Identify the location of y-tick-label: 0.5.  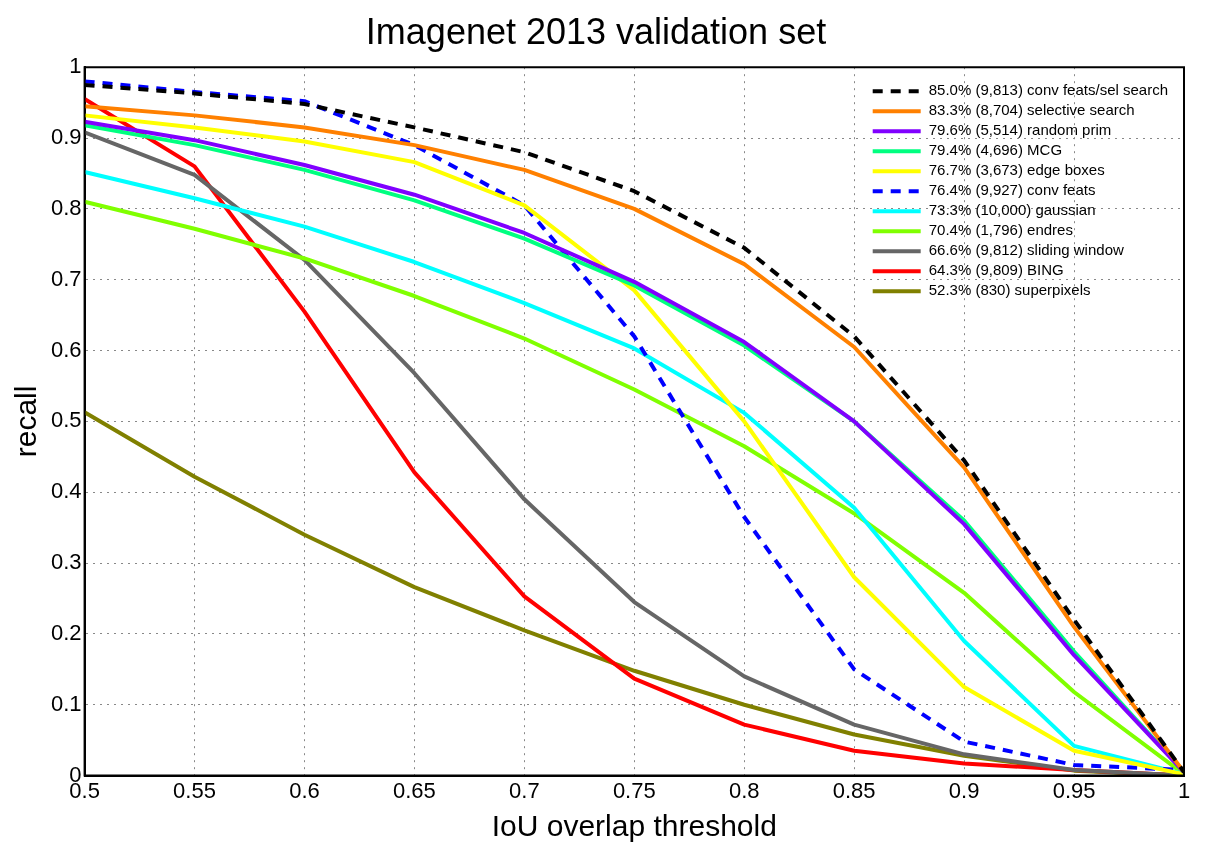
(66, 420).